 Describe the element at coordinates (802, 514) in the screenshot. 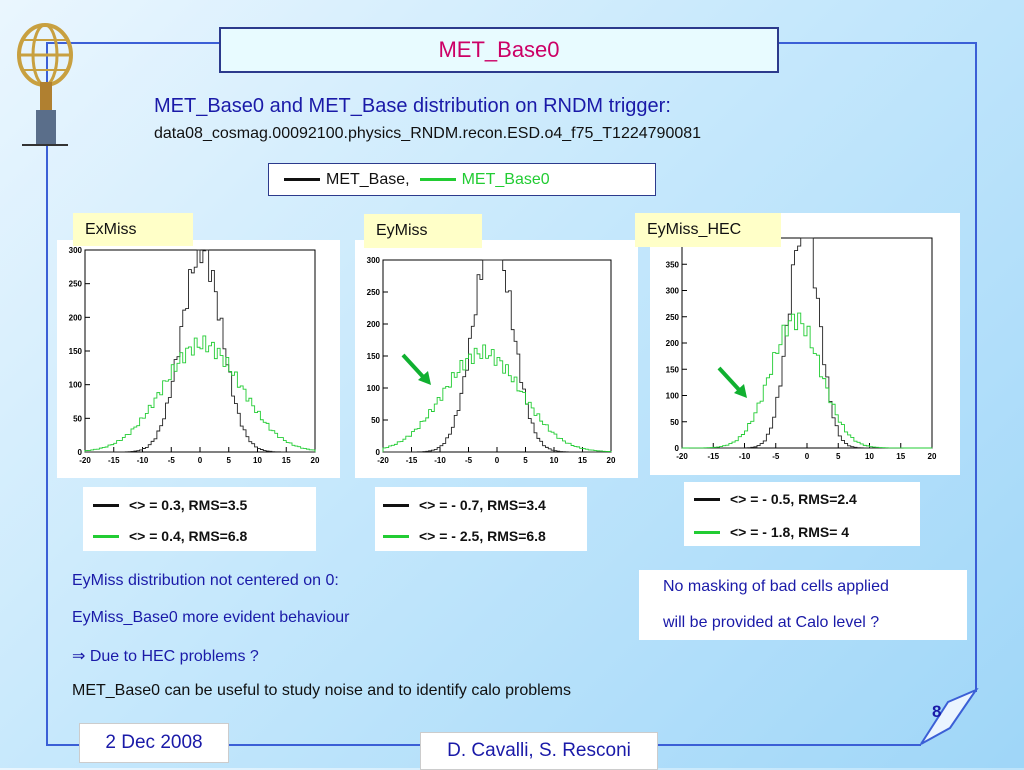

I see `stats-box-eymiss-hec: <> = - 0.5, RMS=2.4 <> = - 1.8, RMS= 4` at that location.